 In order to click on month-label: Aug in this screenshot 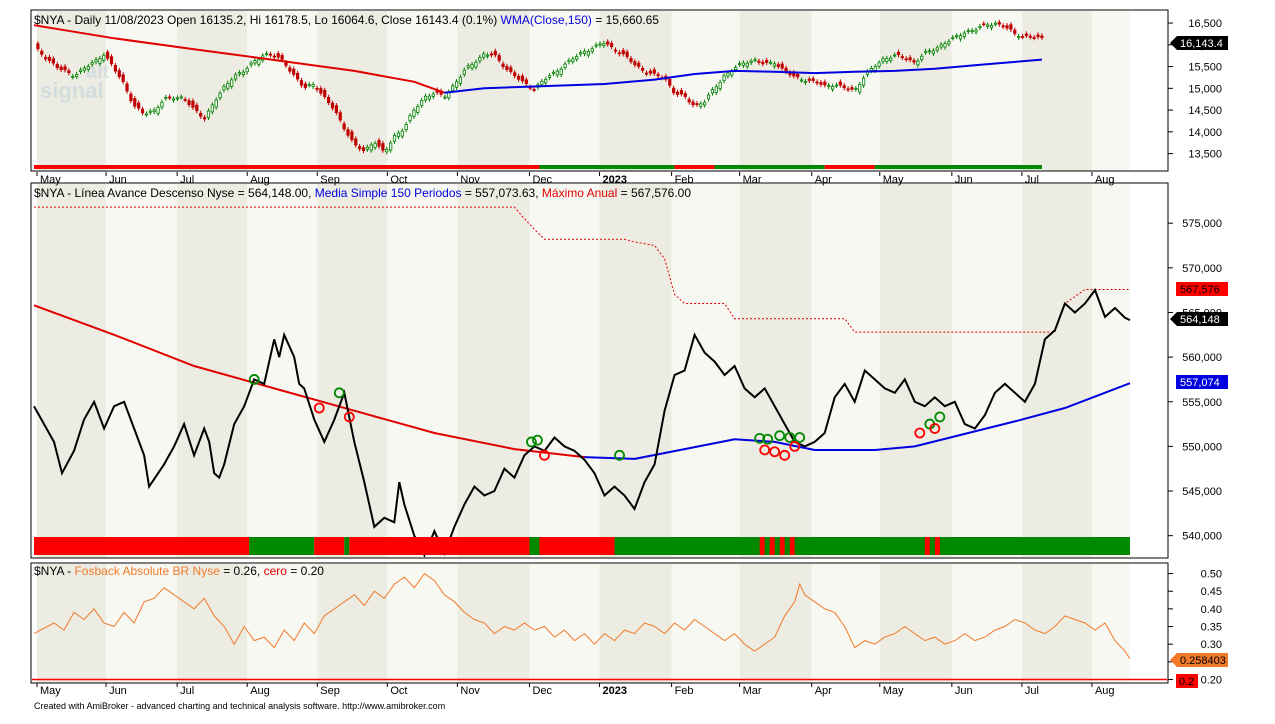, I will do `click(260, 691)`.